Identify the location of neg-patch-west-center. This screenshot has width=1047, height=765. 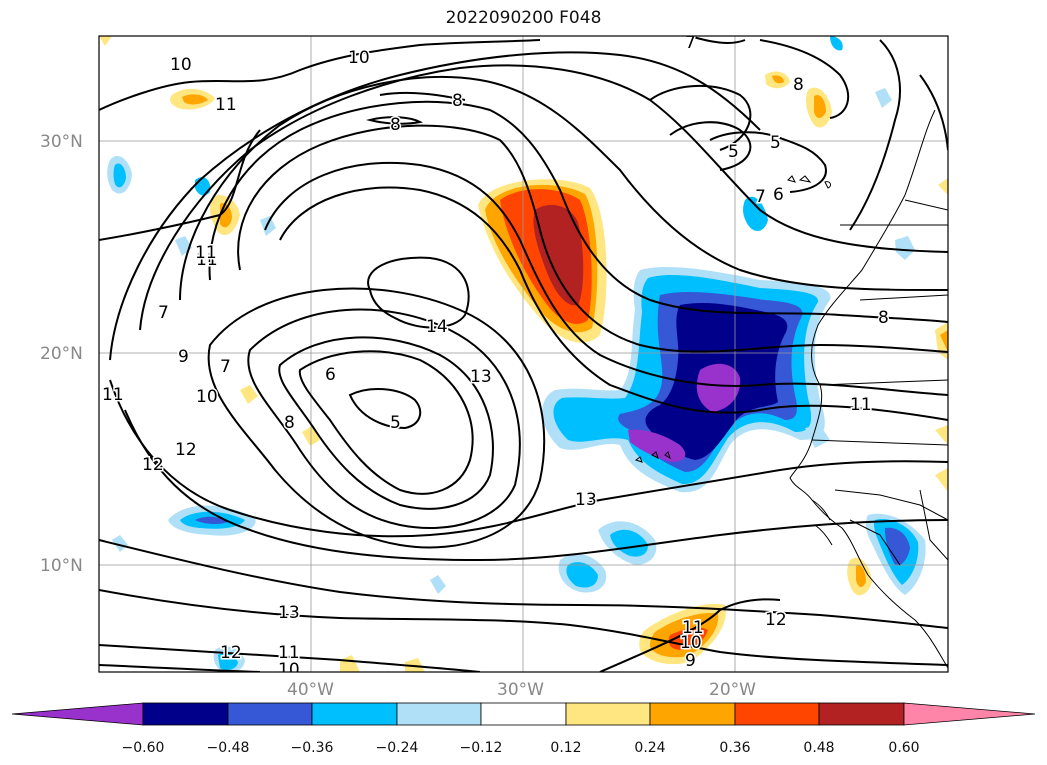
(211, 520).